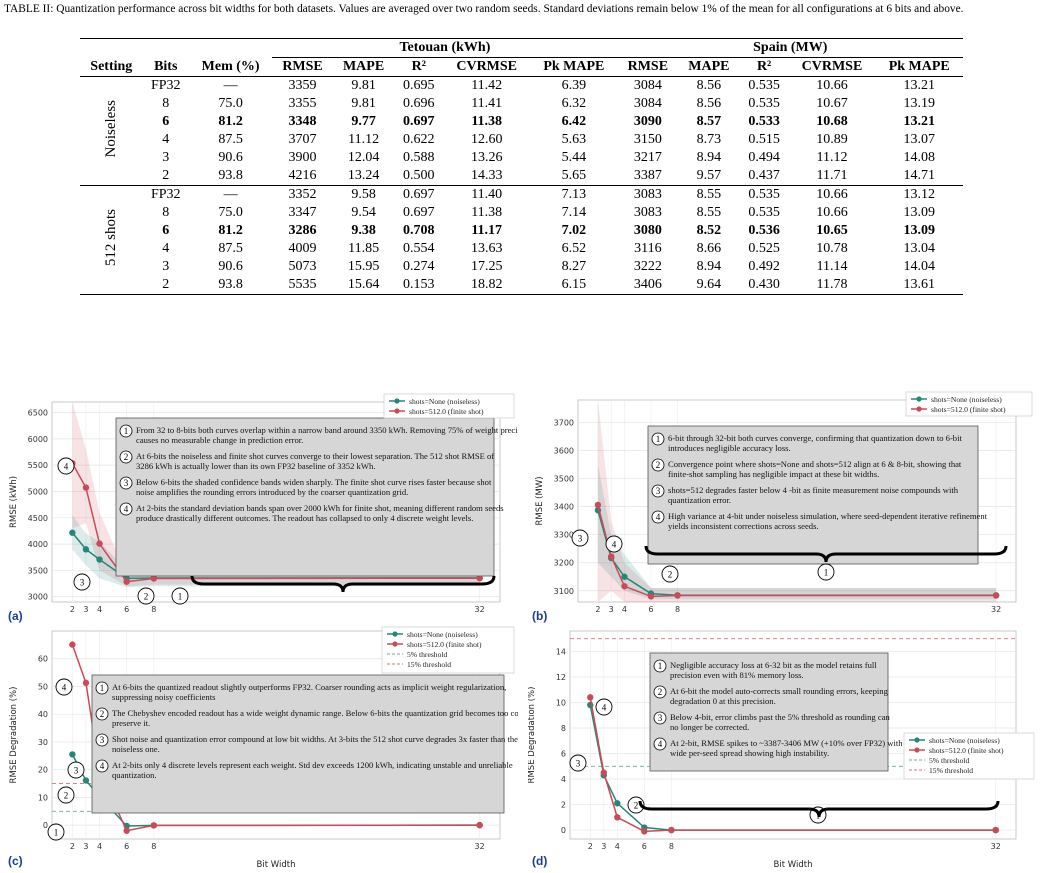 The height and width of the screenshot is (873, 1041). I want to click on confidence-band, so click(797, 501).